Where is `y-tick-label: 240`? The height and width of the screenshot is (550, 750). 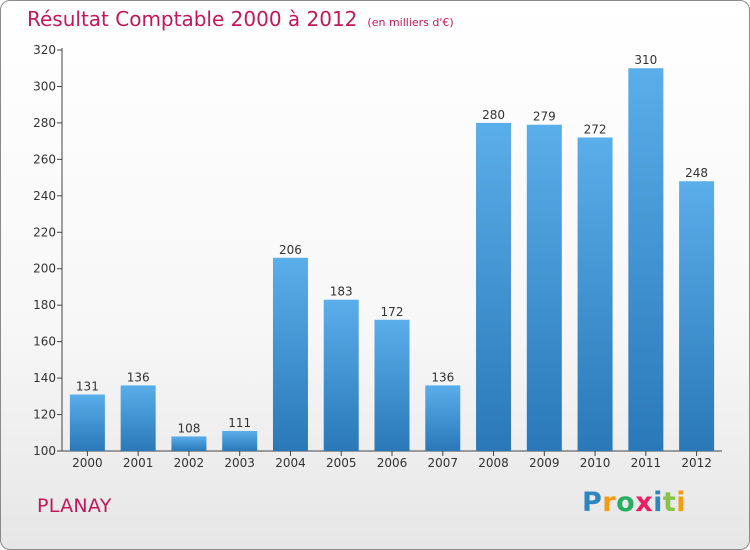
y-tick-label: 240 is located at coordinates (44, 196).